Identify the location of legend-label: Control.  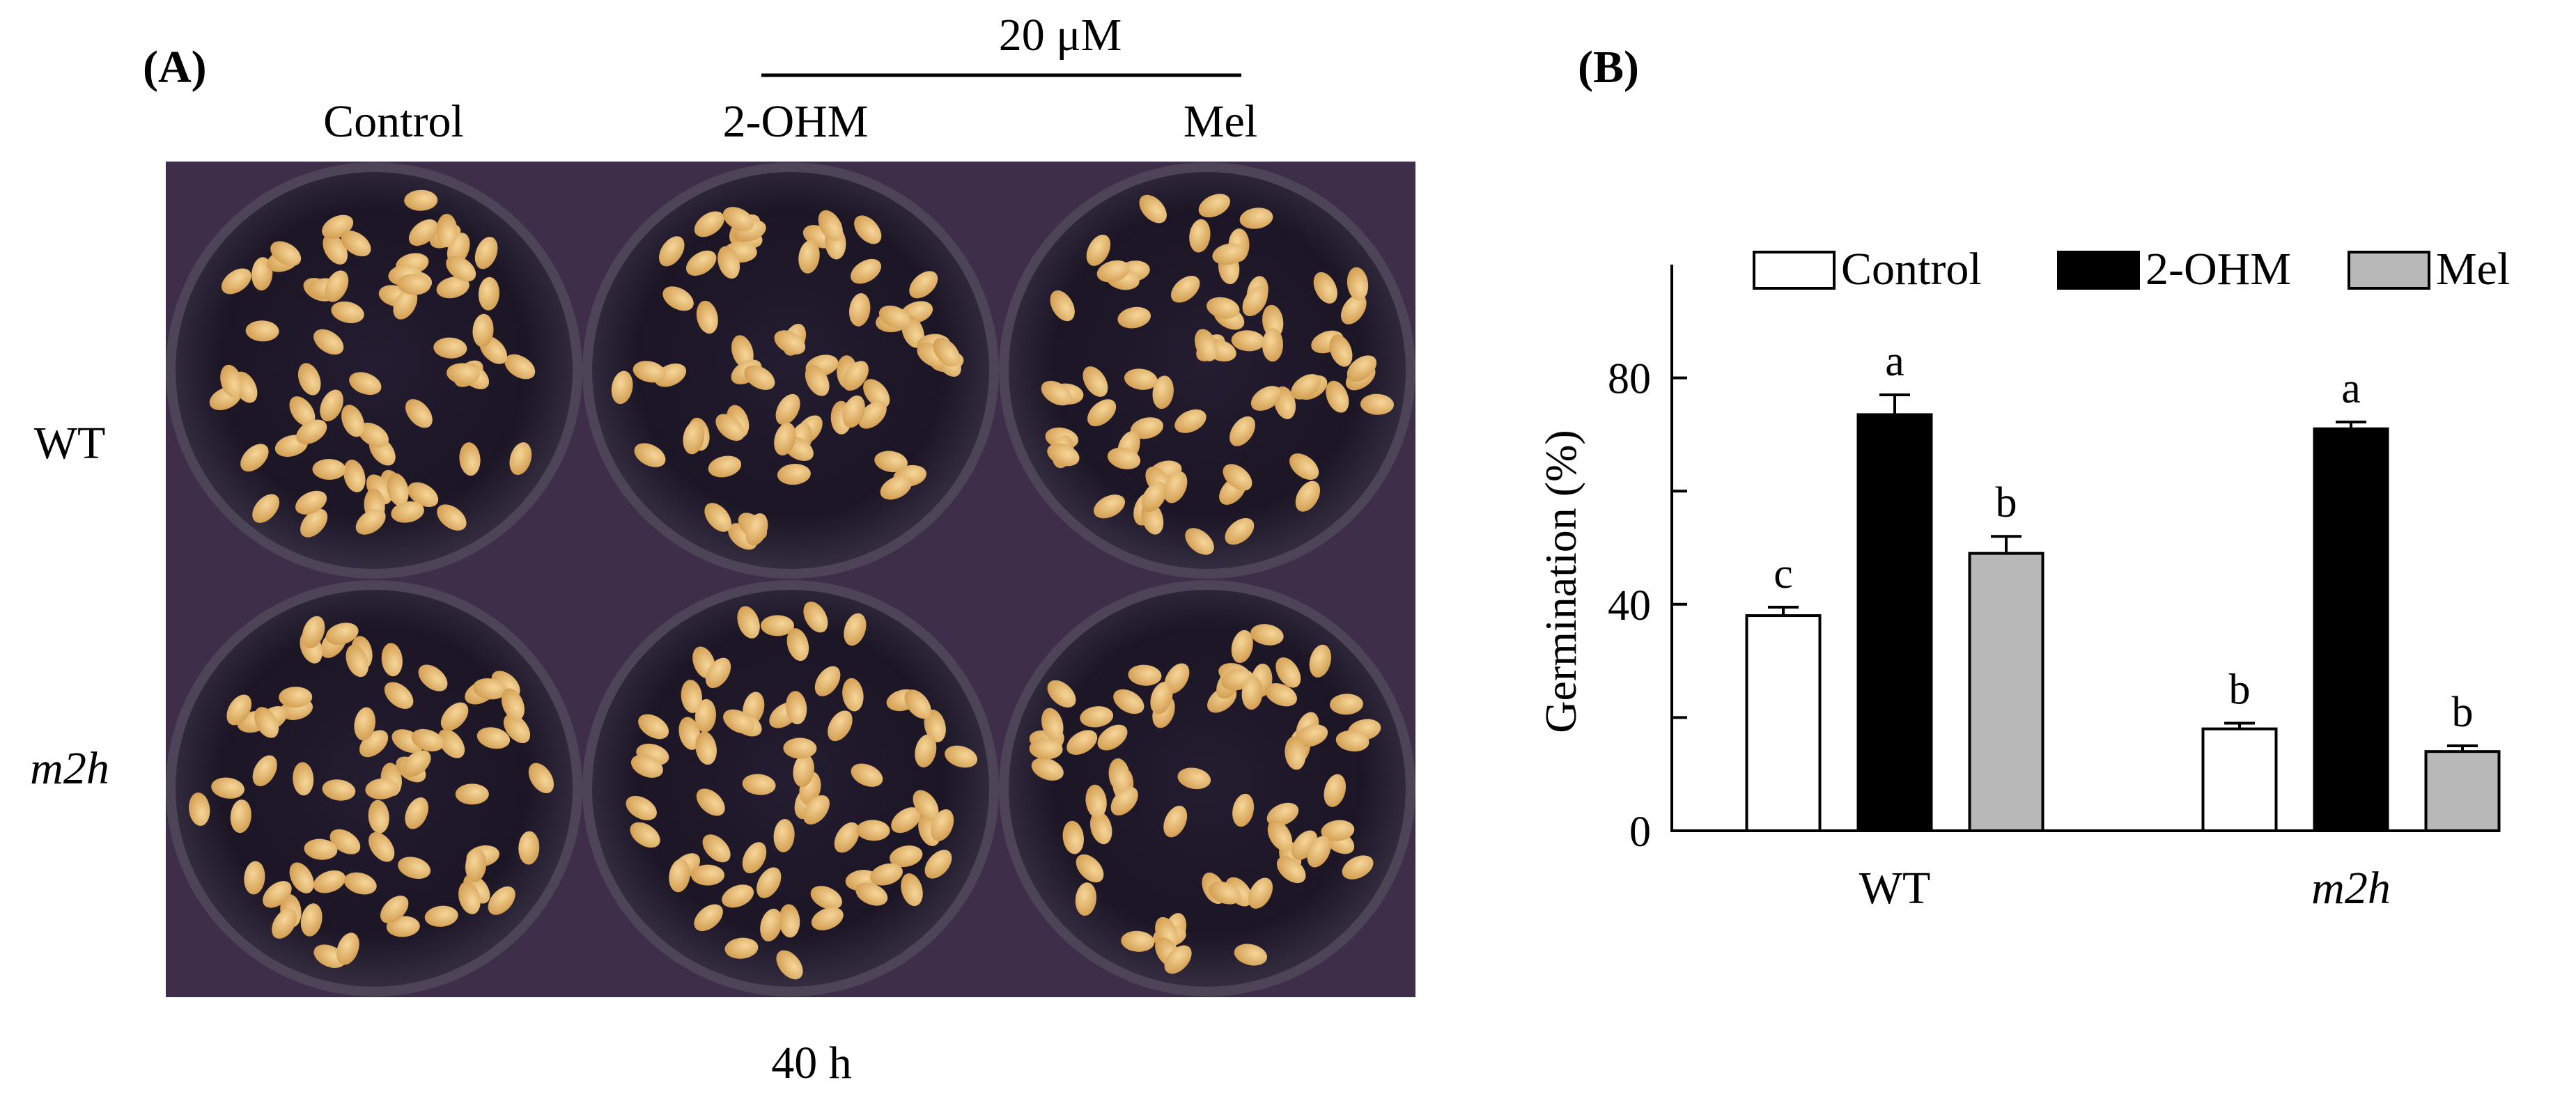
(1911, 269).